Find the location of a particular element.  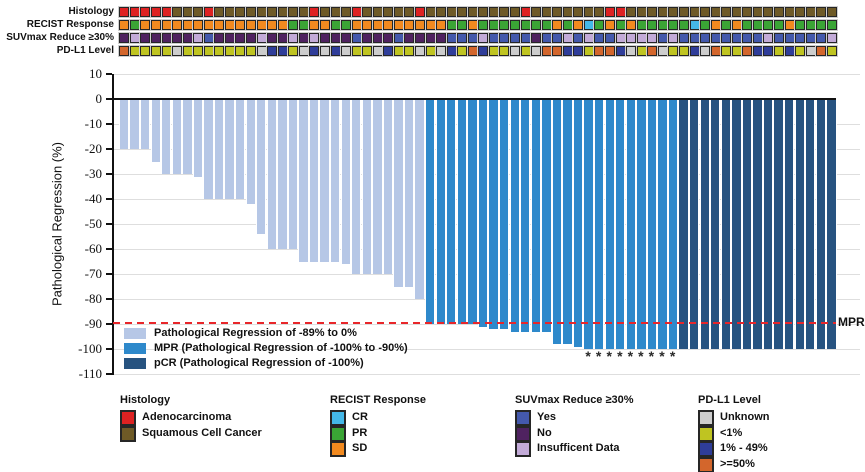

tick-label: 0 is located at coordinates (99, 98).